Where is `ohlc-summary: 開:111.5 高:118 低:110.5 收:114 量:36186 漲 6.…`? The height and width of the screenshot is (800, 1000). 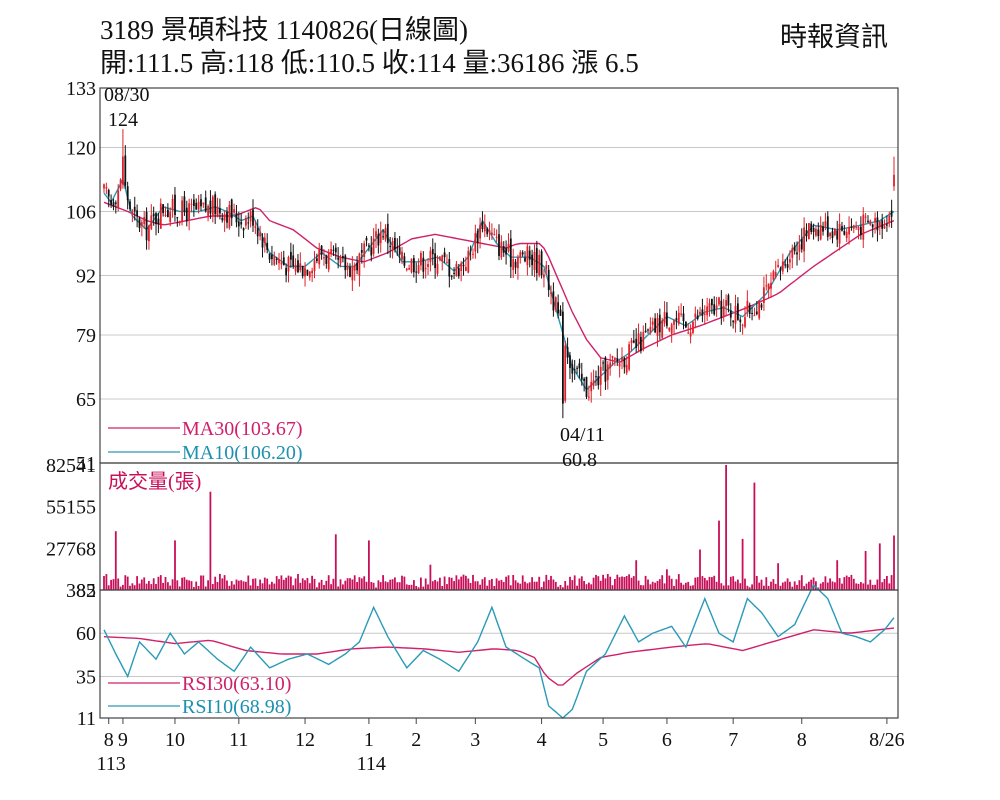
ohlc-summary: 開:111.5 高:118 低:110.5 收:114 量:36186 漲 6.… is located at coordinates (369, 63).